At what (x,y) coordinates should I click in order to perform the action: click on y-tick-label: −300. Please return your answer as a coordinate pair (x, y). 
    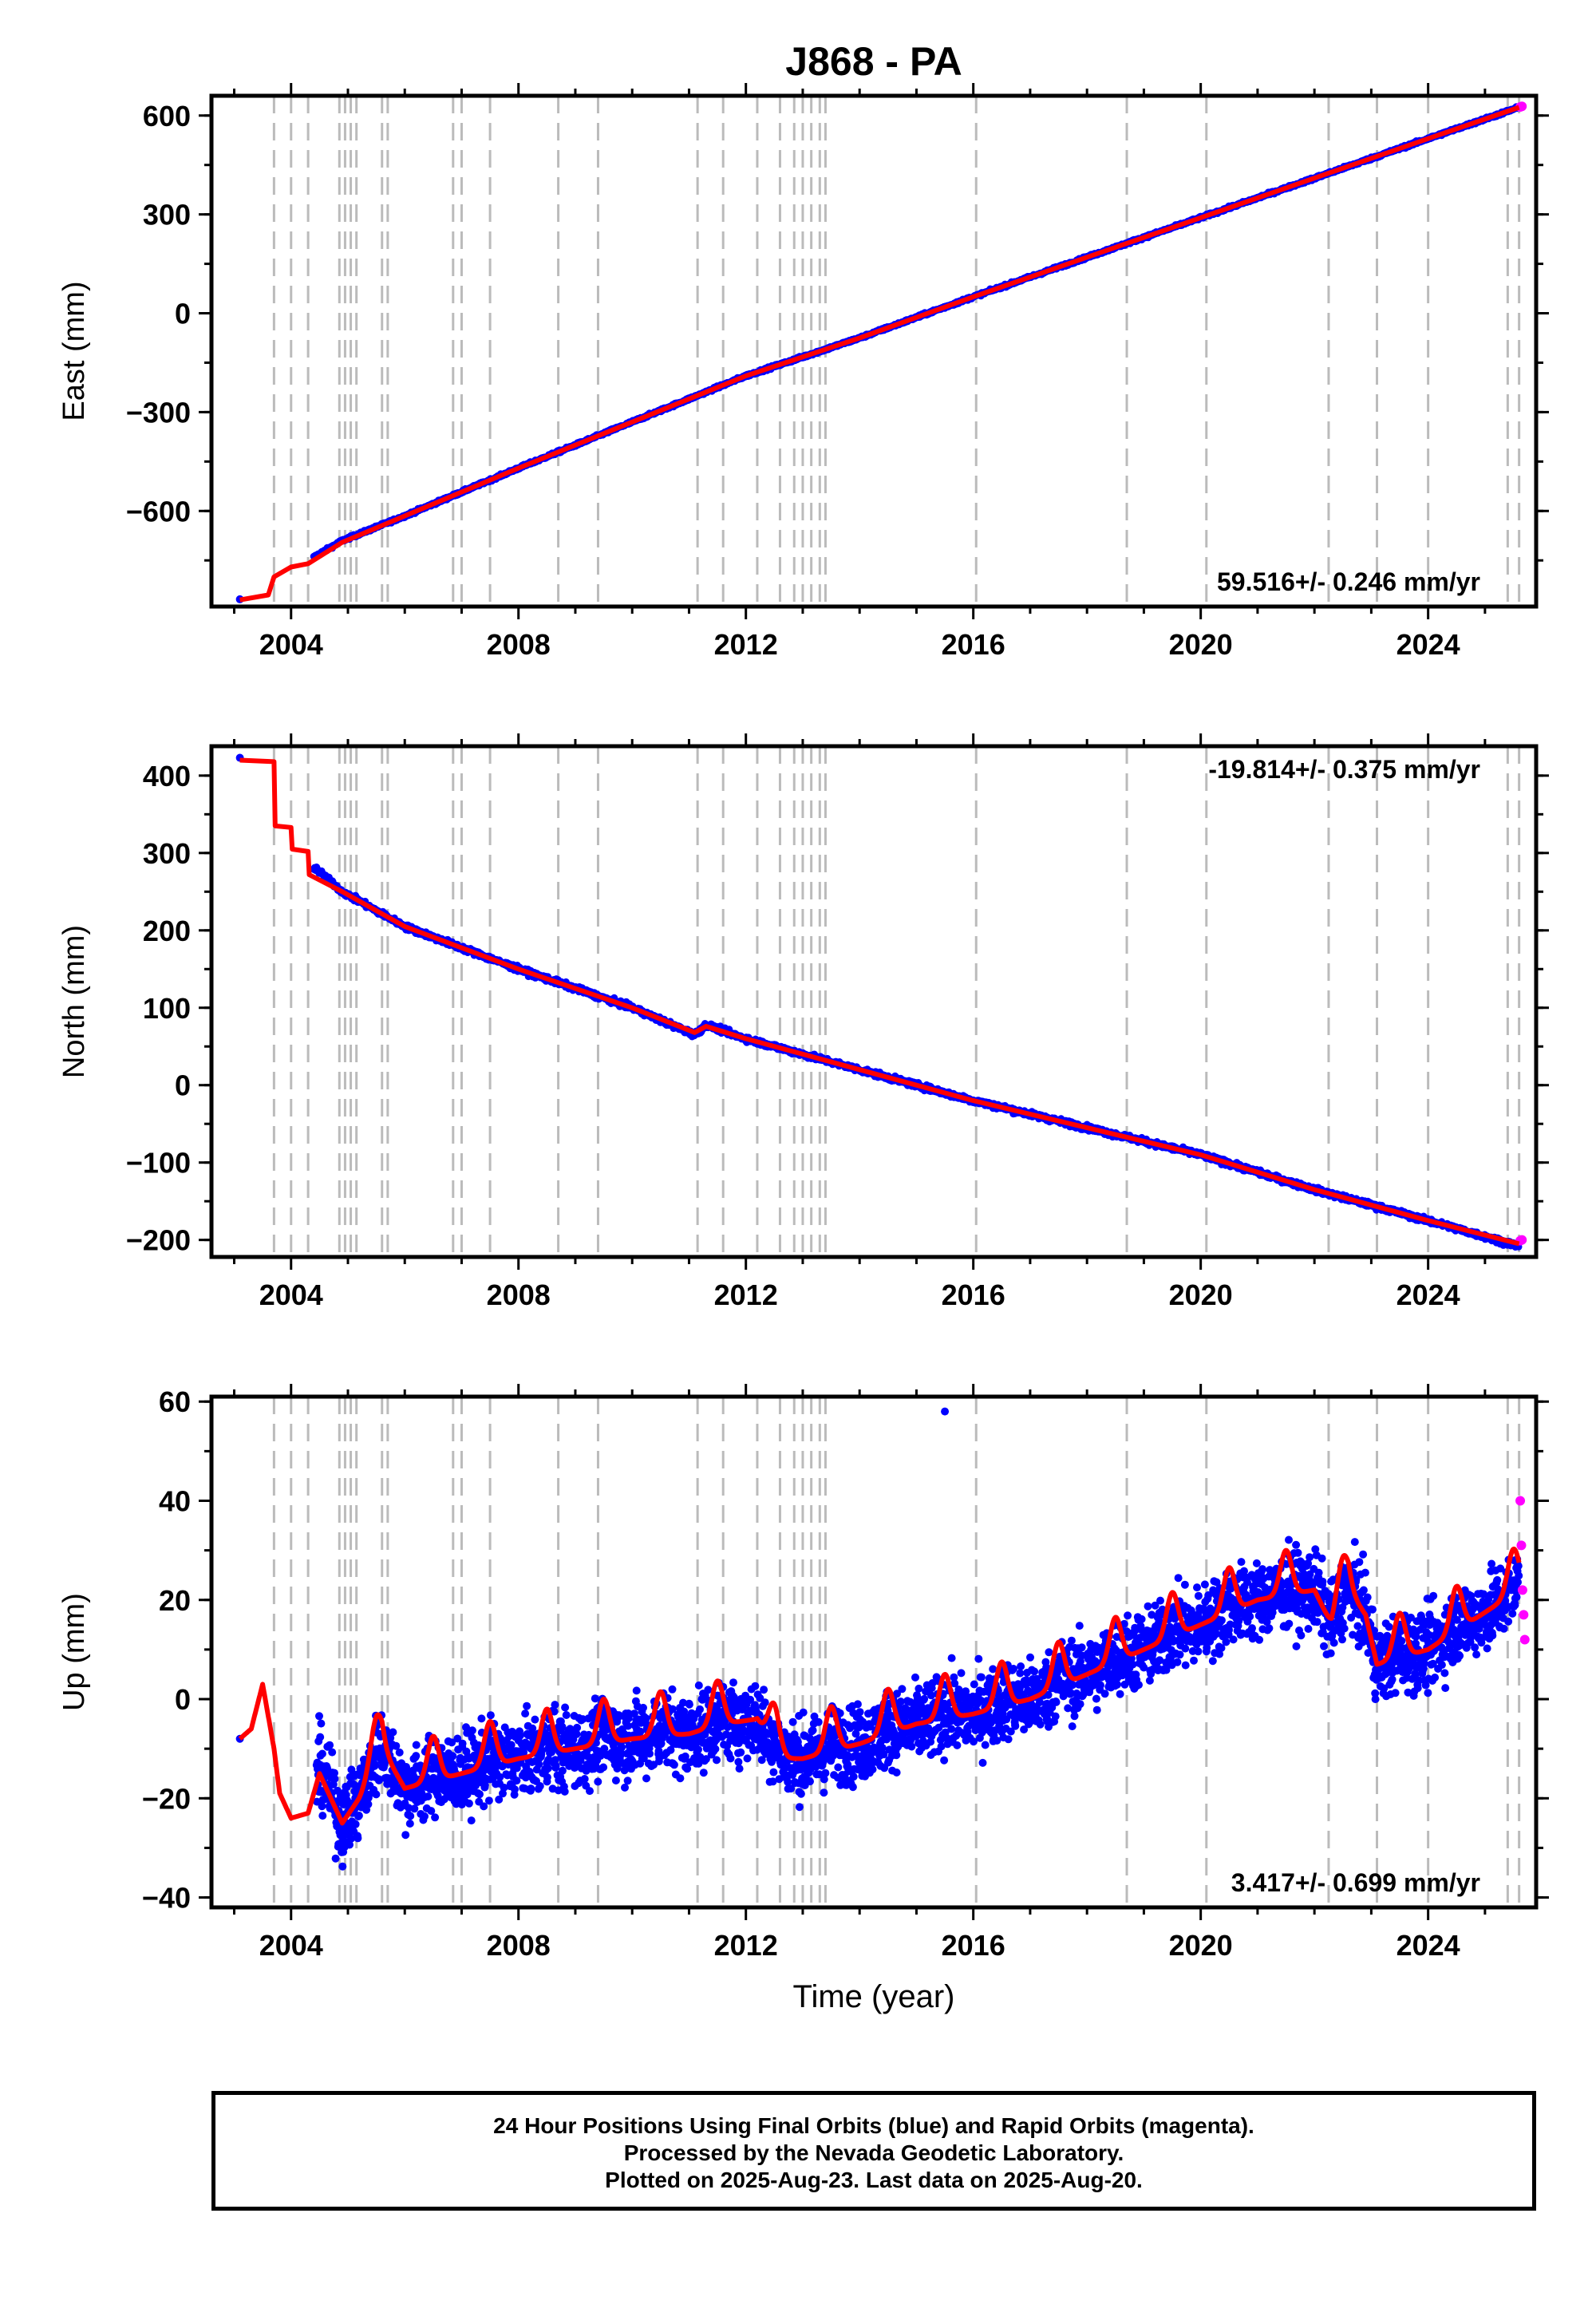
    Looking at the image, I should click on (158, 412).